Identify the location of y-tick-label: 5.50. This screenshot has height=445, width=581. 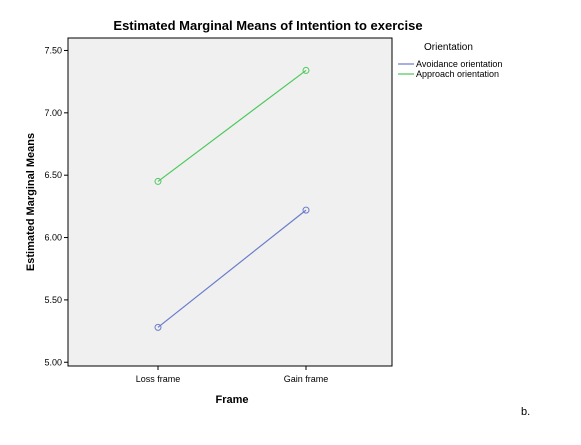
(53, 300).